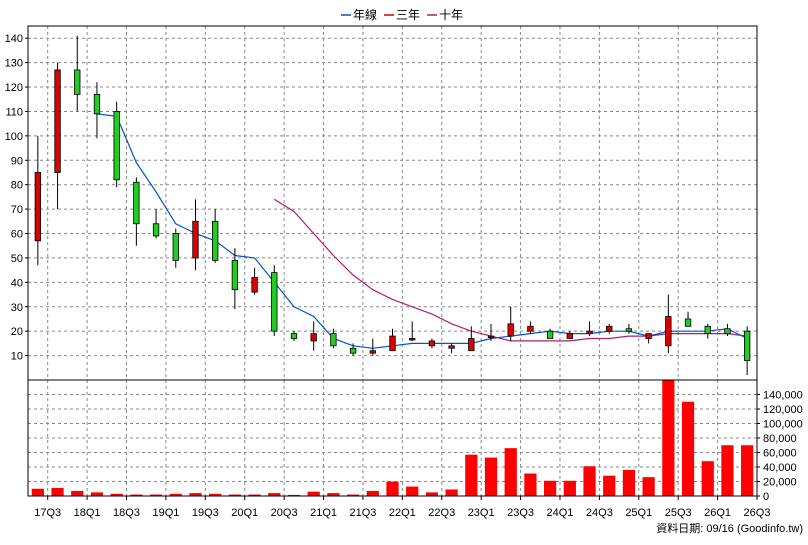 This screenshot has height=545, width=808. Describe the element at coordinates (451, 15) in the screenshot. I see `legend-label: 十年` at that location.